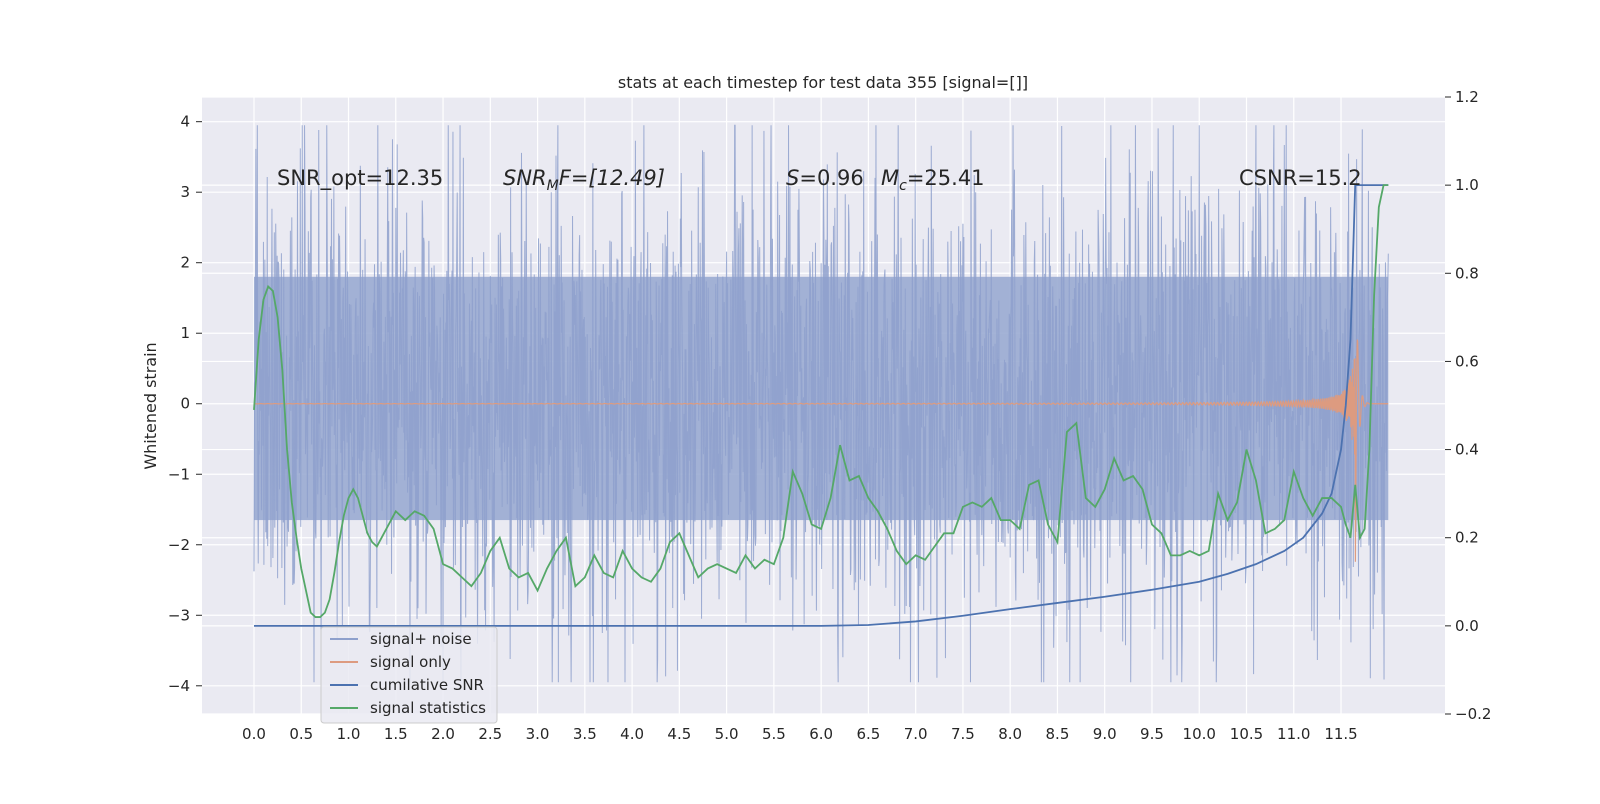 The image size is (1600, 804). Describe the element at coordinates (1199, 734) in the screenshot. I see `x-tick-label-20: 10.0` at that location.